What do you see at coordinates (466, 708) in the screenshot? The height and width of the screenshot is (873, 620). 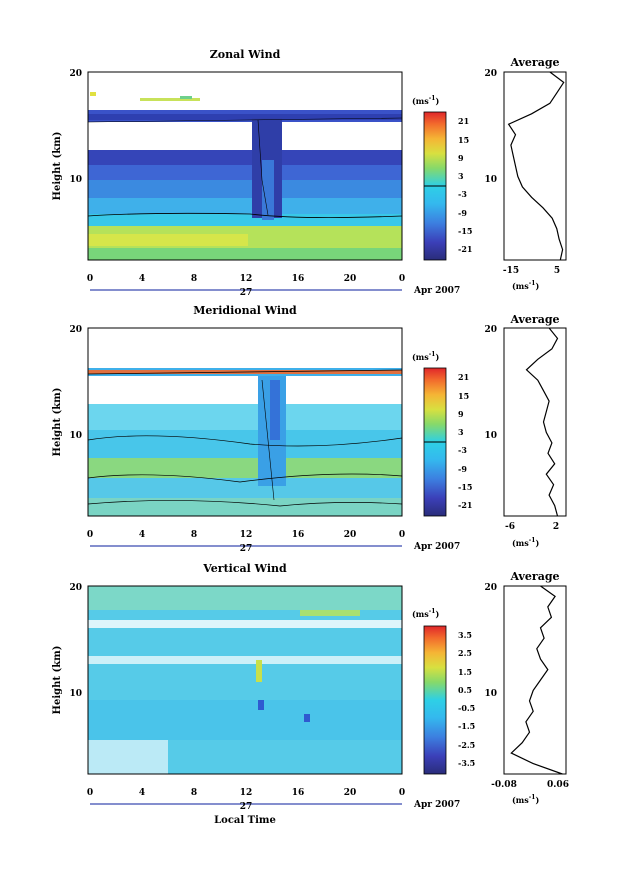 I see `colorbar-tick: -0.5` at bounding box center [466, 708].